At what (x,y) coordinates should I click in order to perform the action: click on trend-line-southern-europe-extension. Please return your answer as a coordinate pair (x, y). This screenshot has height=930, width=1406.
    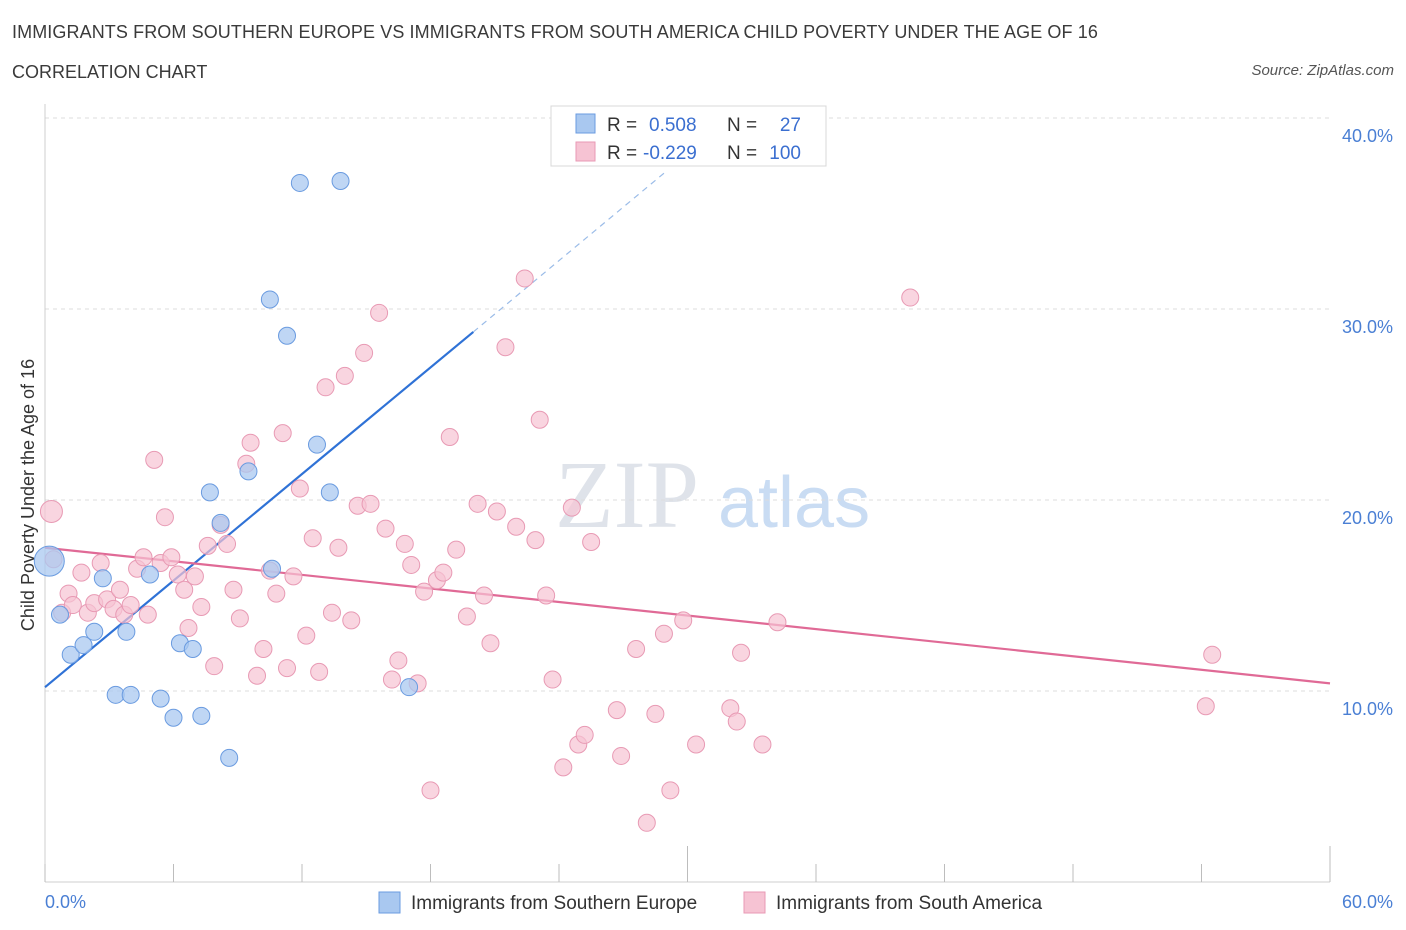
    Looking at the image, I should click on (569, 252).